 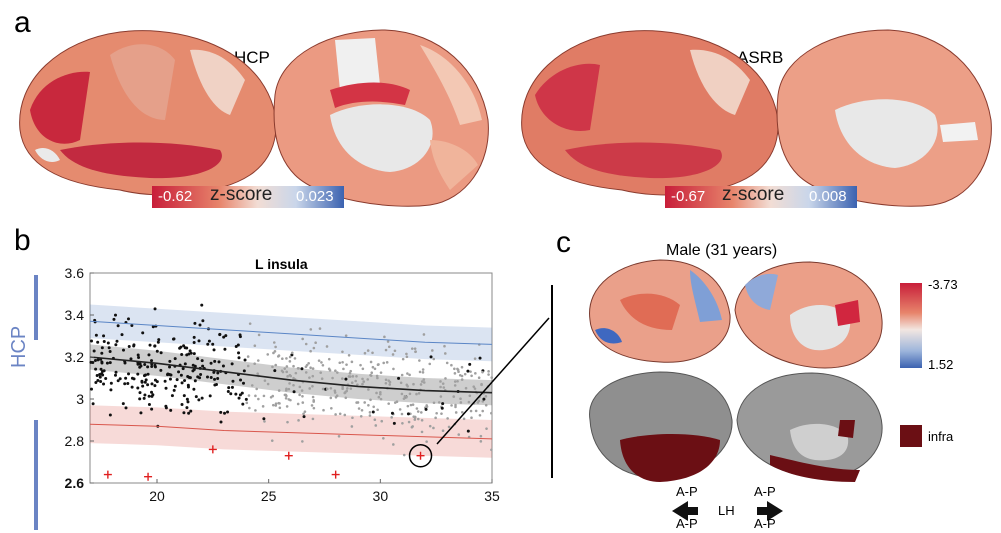 What do you see at coordinates (269, 496) in the screenshot?
I see `x-tick-label: 25` at bounding box center [269, 496].